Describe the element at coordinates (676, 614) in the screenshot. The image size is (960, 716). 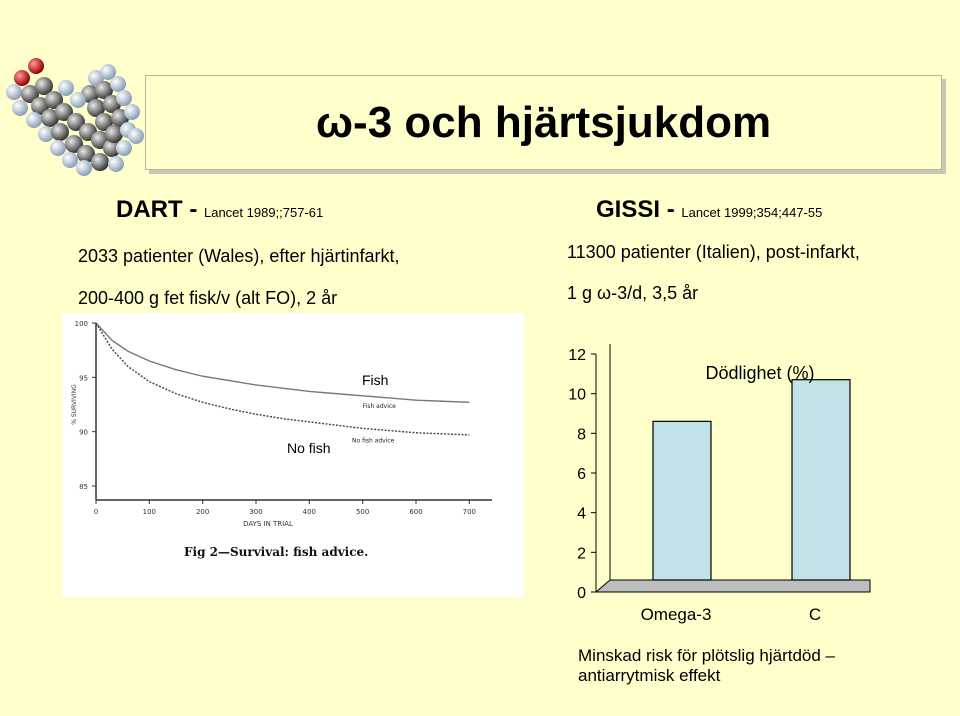
I see `category-label: Omega-3` at that location.